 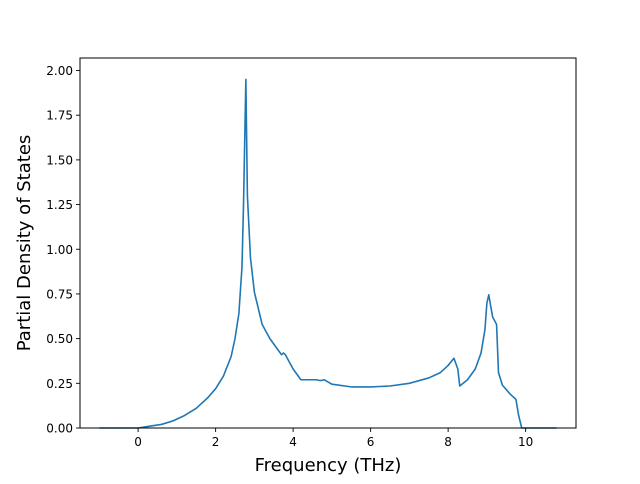 I want to click on y-tick-label: 0.75, so click(x=59, y=294).